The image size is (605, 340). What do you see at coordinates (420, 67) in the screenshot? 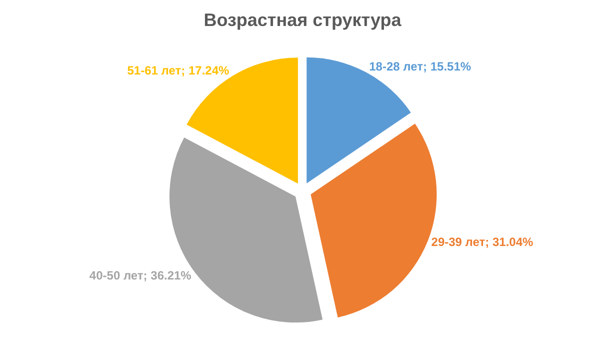
I see `slice-label: 18-28 лет; 15.51%` at bounding box center [420, 67].